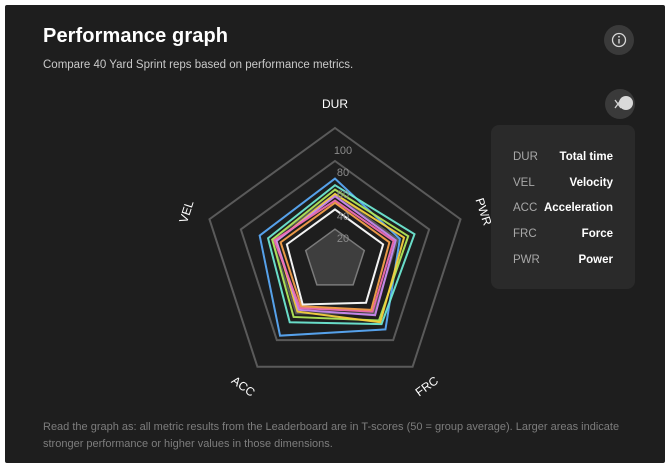 The image size is (670, 469). Describe the element at coordinates (136, 36) in the screenshot. I see `page-title: Performance graph` at that location.